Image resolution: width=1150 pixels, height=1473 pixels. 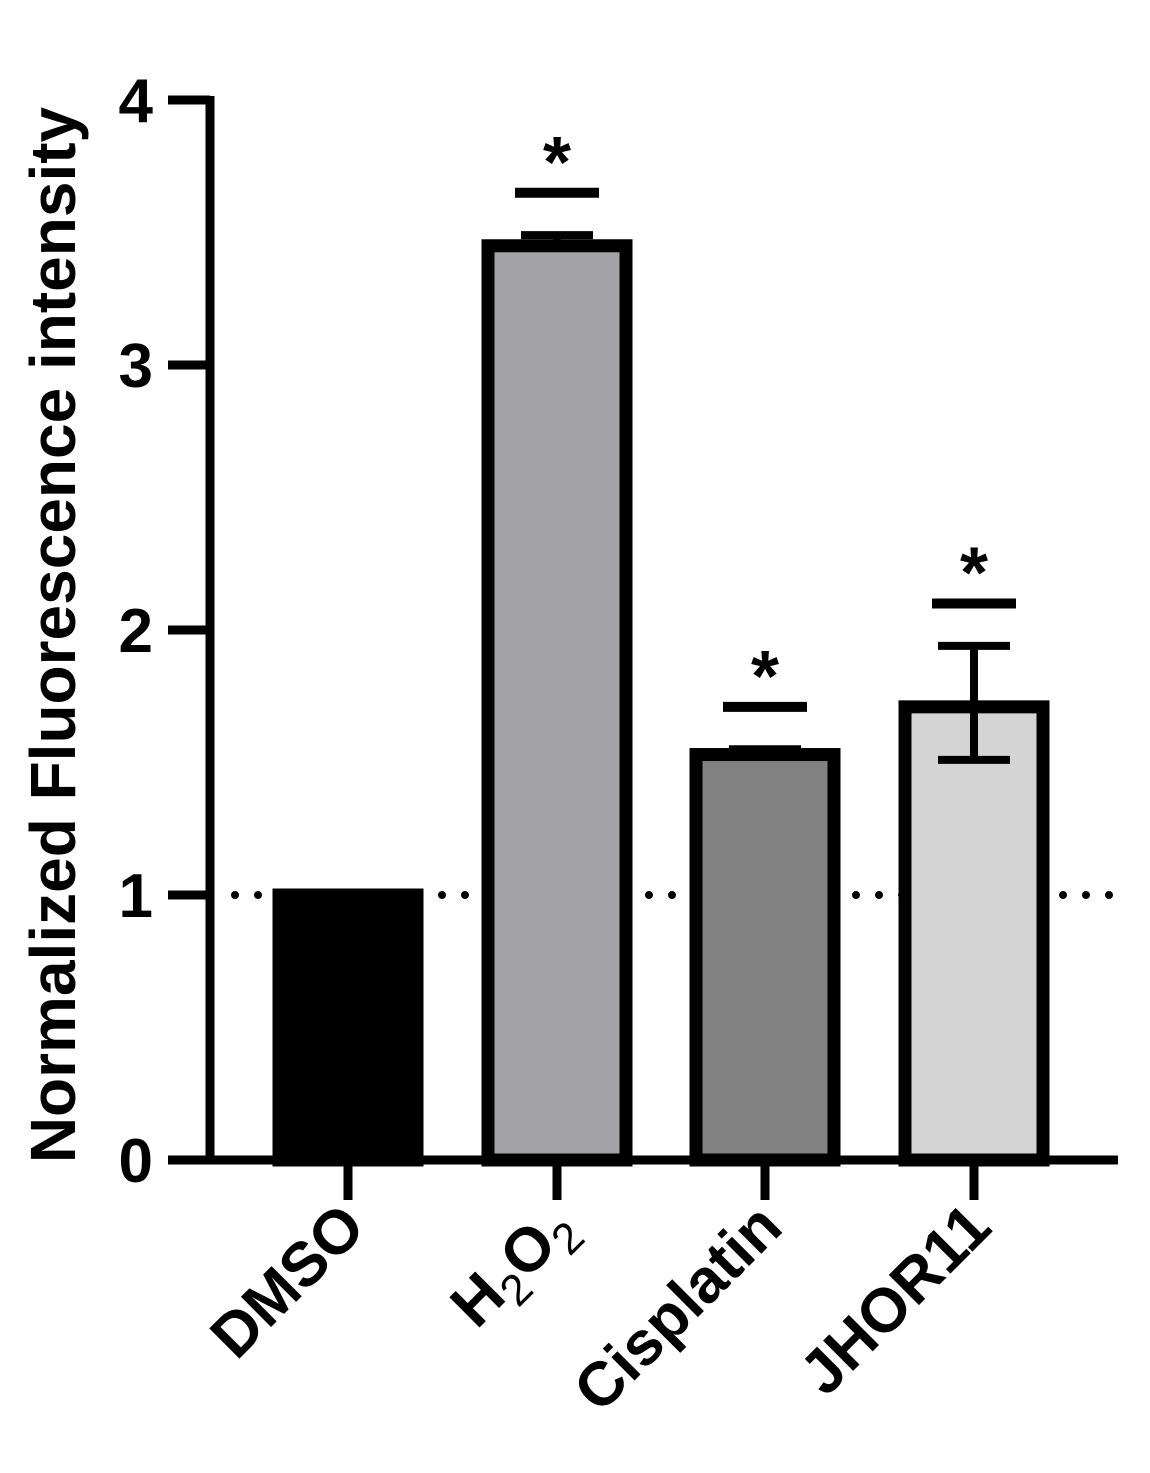 I want to click on x-tick-label-dmso: DMSO, so click(x=288, y=1281).